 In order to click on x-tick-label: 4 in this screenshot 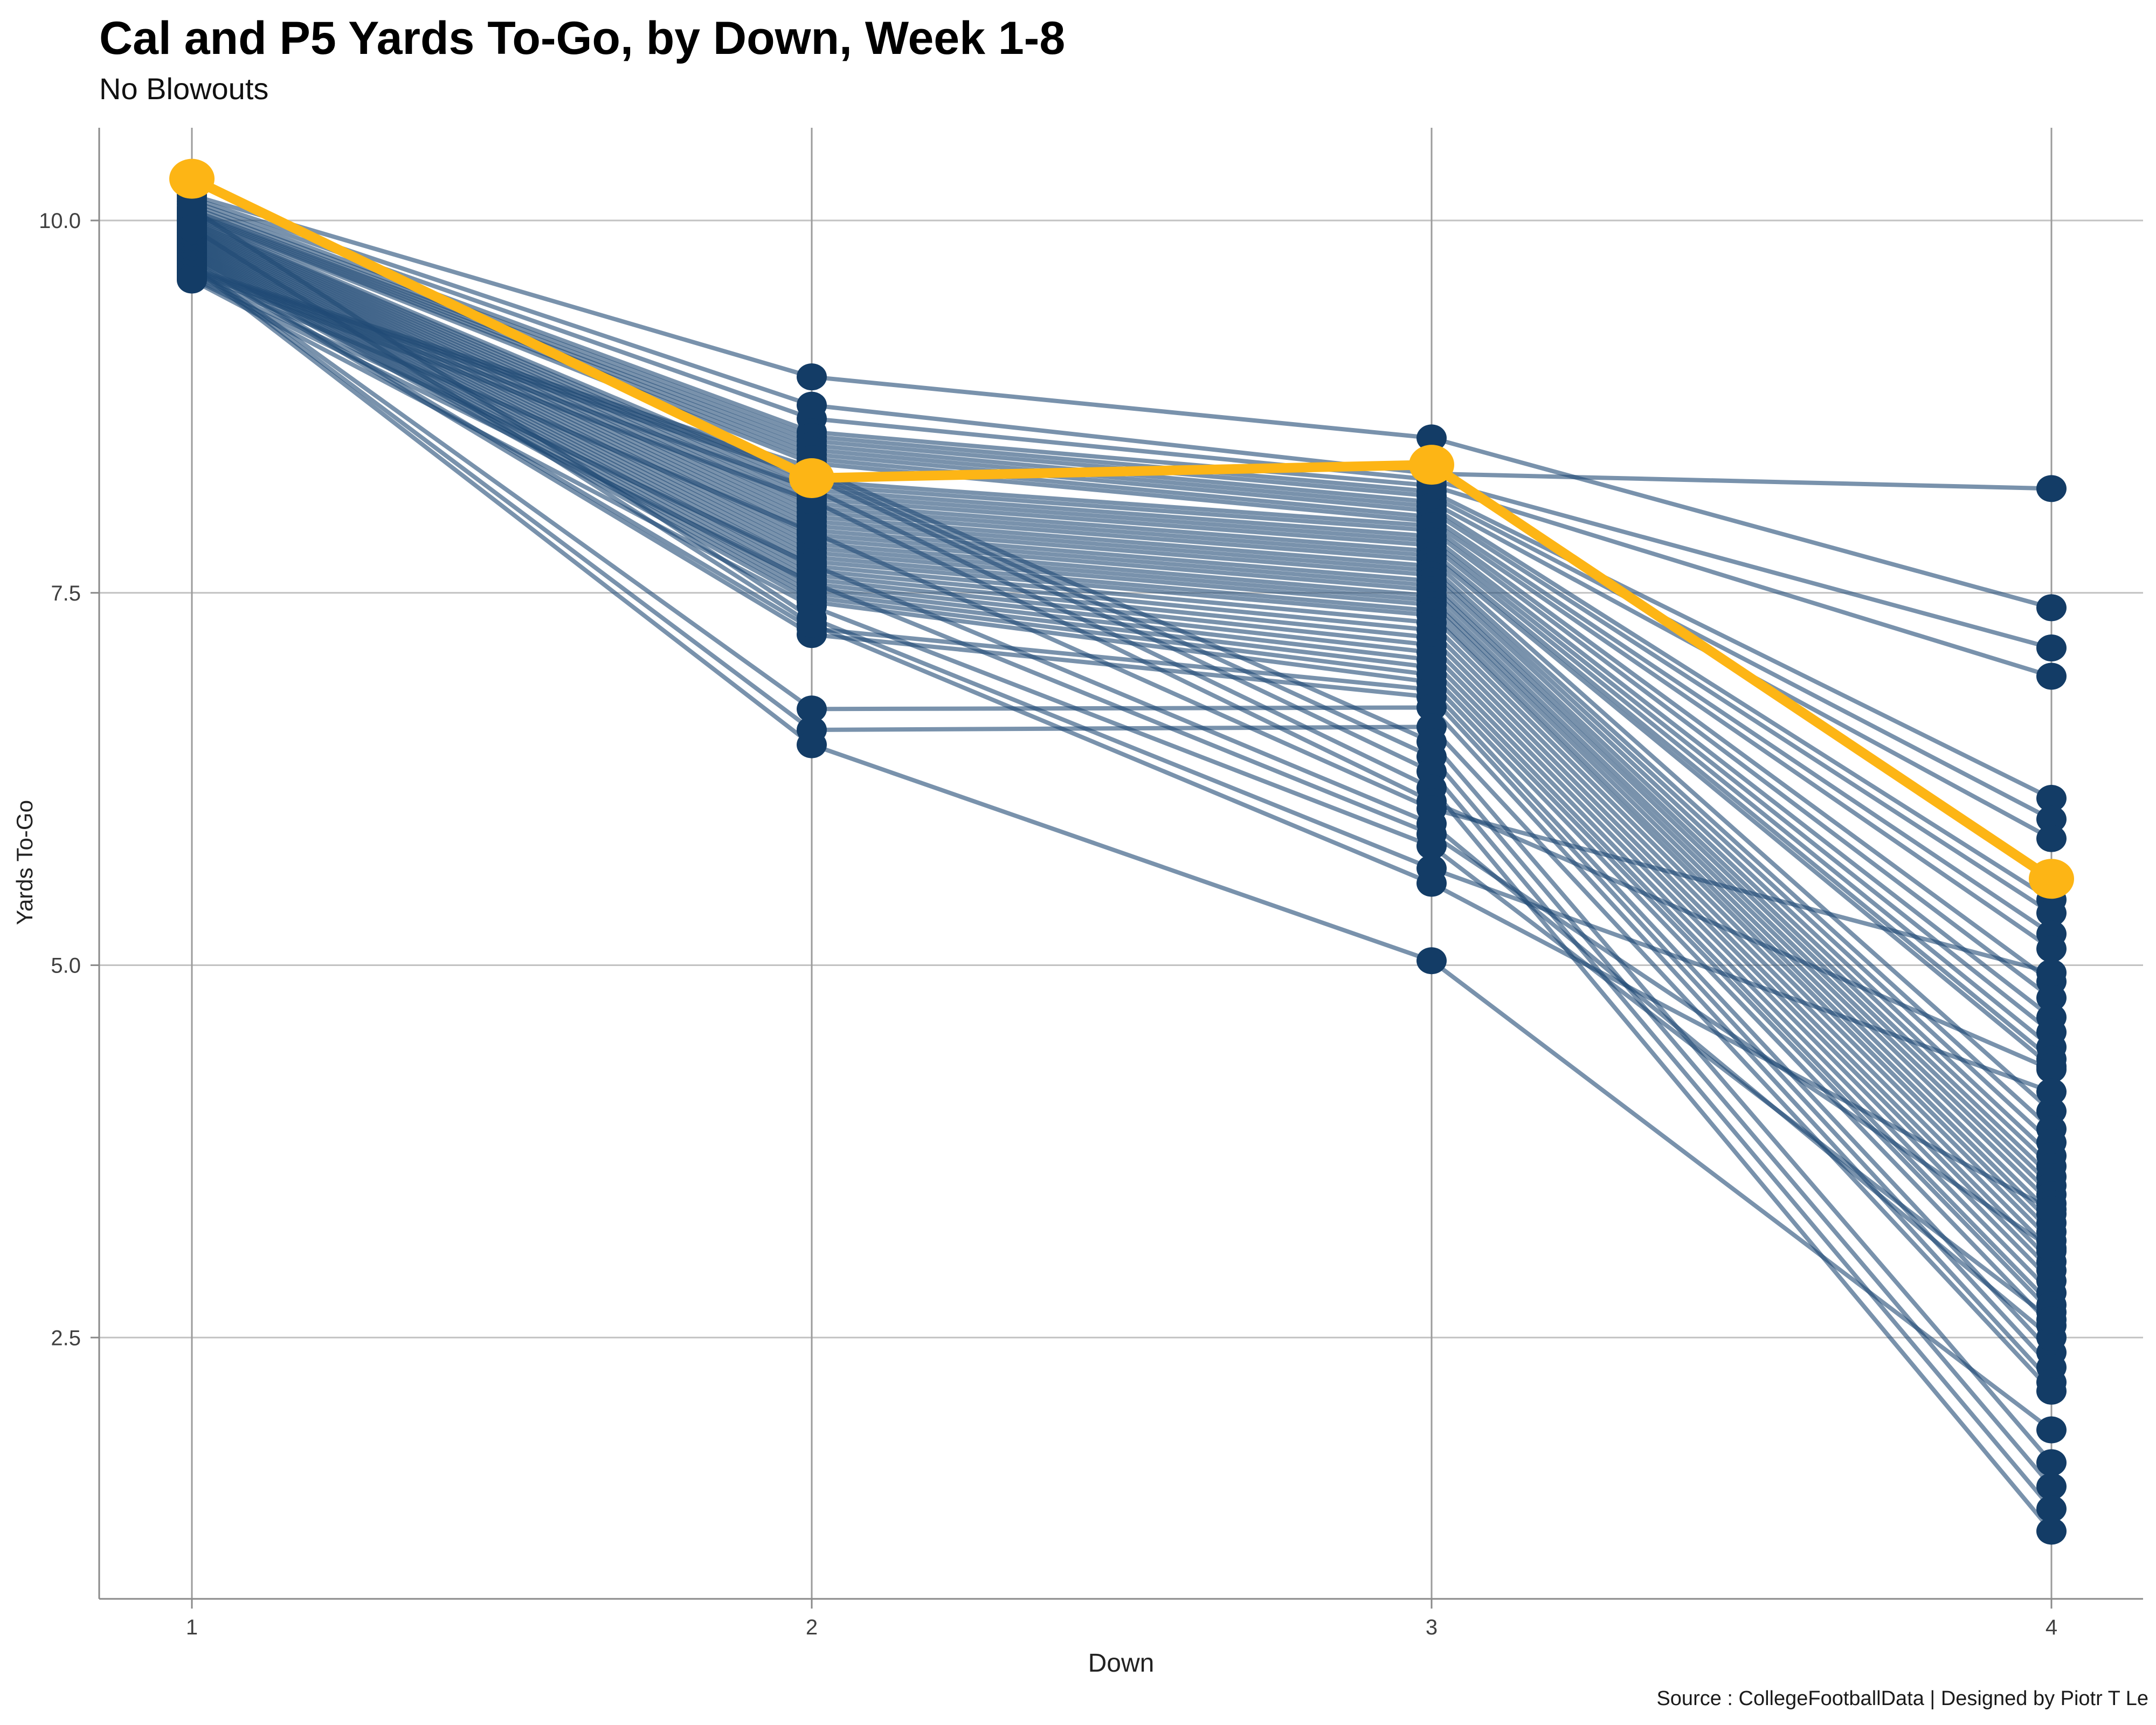, I will do `click(2051, 1627)`.